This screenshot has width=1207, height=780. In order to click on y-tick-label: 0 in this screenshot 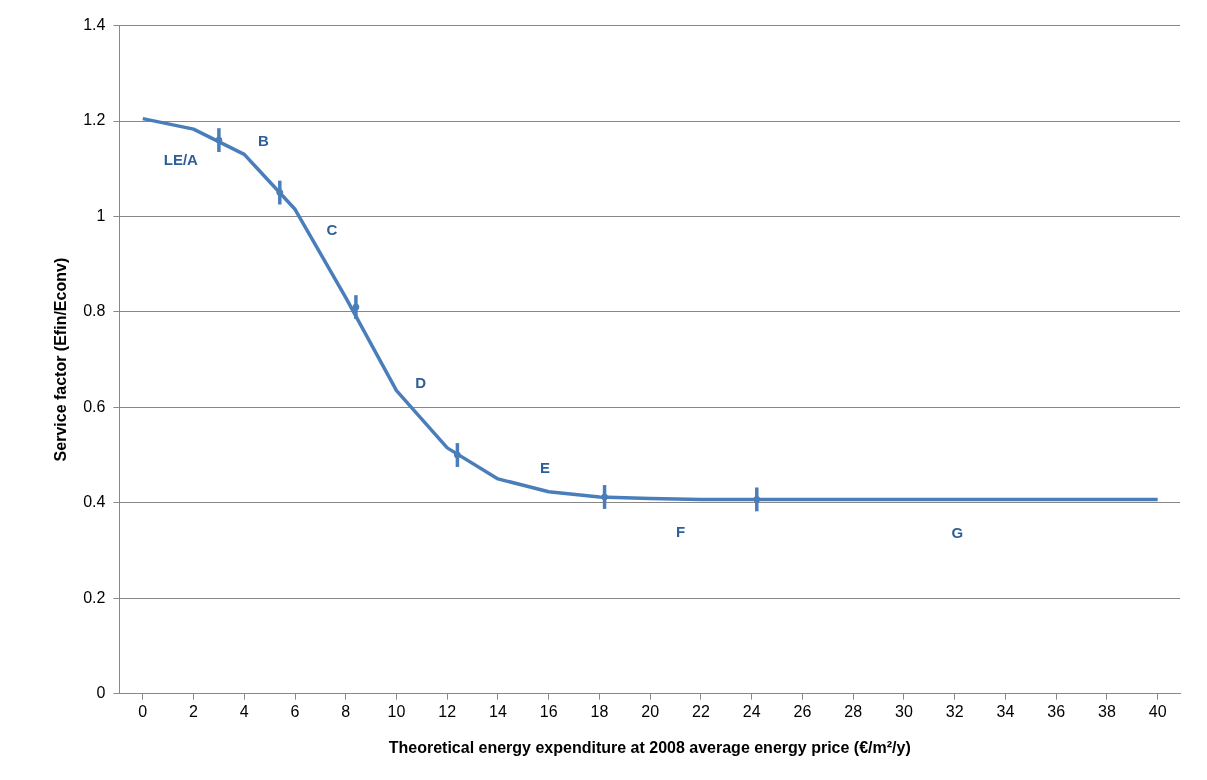, I will do `click(101, 693)`.